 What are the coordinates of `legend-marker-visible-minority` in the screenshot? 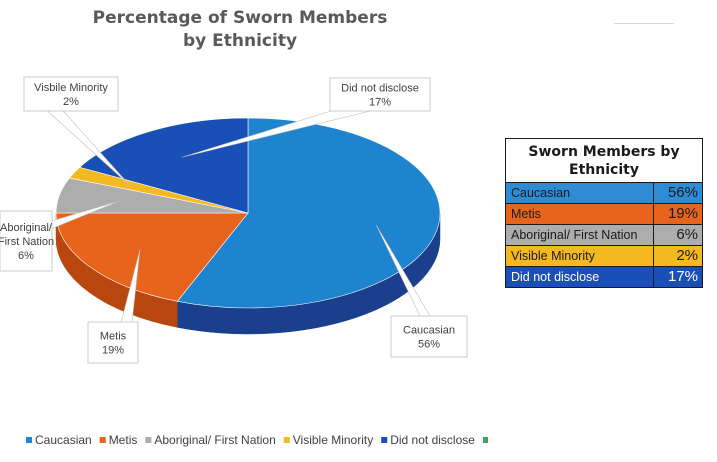 It's located at (286, 440).